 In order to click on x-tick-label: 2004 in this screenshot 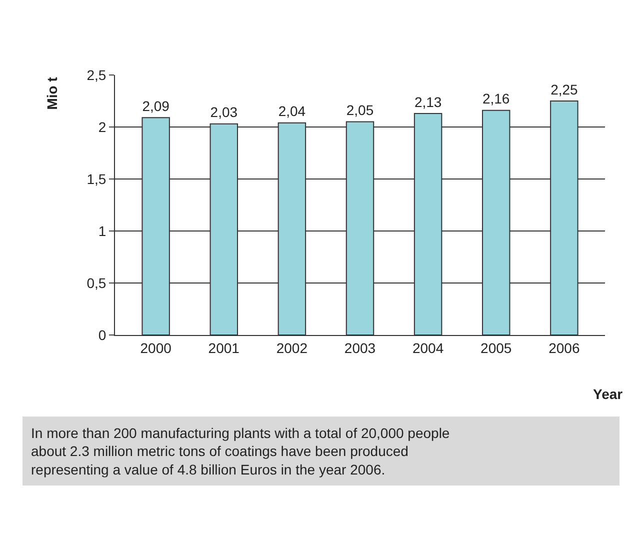, I will do `click(428, 348)`.